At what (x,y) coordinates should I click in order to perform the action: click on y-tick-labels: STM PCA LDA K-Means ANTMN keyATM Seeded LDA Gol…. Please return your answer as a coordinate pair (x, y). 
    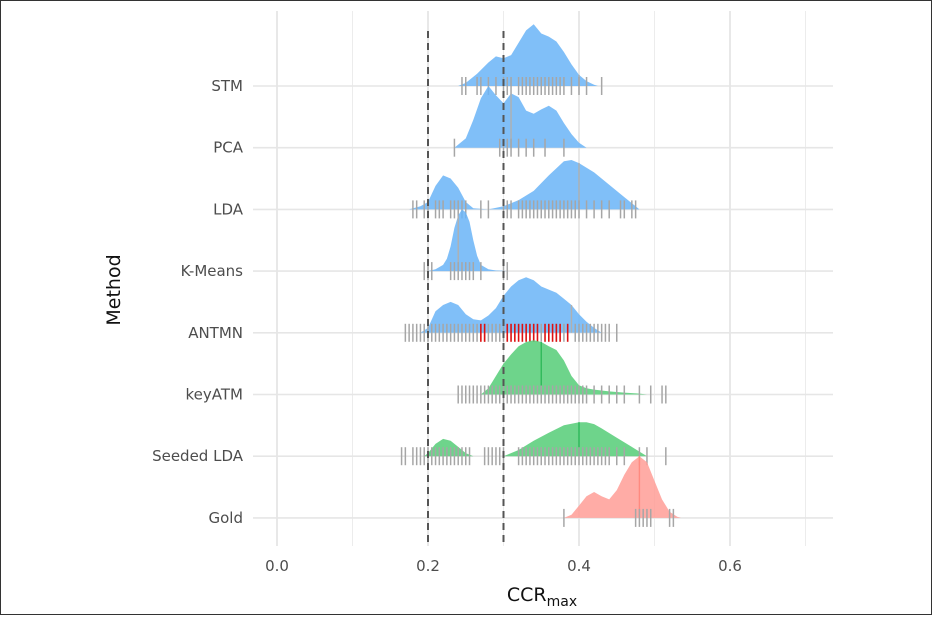
    Looking at the image, I should click on (198, 302).